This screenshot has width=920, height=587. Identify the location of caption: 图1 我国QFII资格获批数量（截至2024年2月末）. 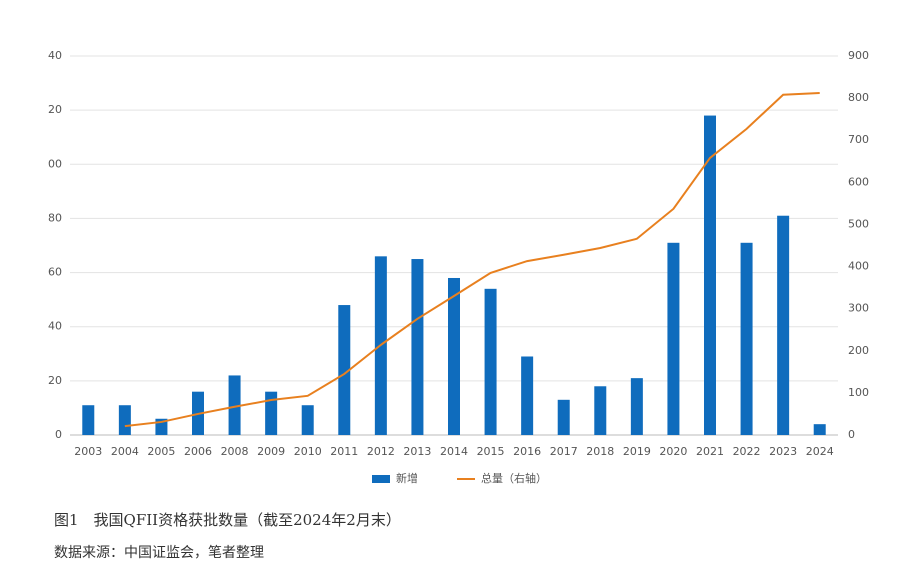
(227, 520).